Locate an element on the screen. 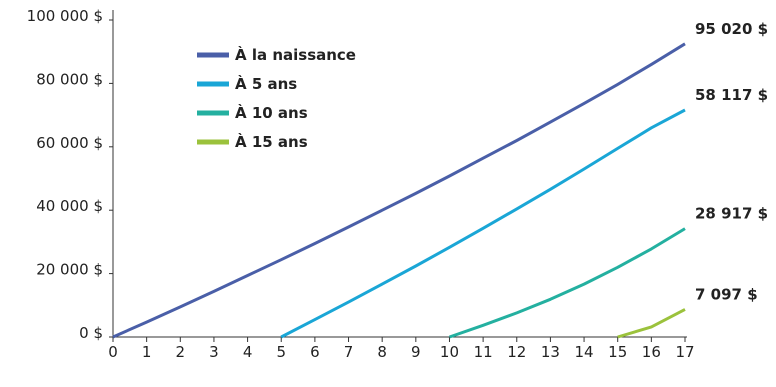  series-end-label: 58 117 $ is located at coordinates (731, 95).